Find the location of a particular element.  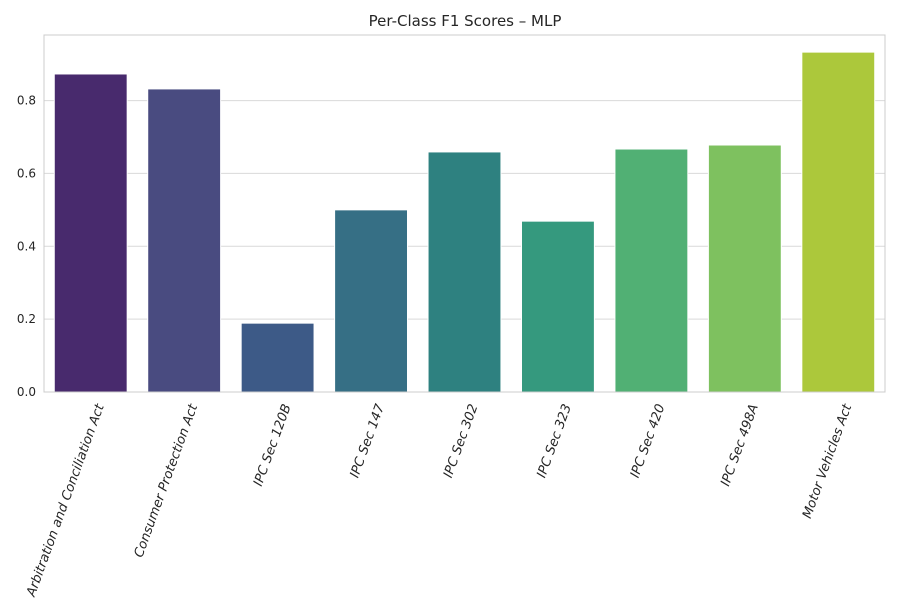

x-tick-label: Consumer Protection Act is located at coordinates (167, 480).